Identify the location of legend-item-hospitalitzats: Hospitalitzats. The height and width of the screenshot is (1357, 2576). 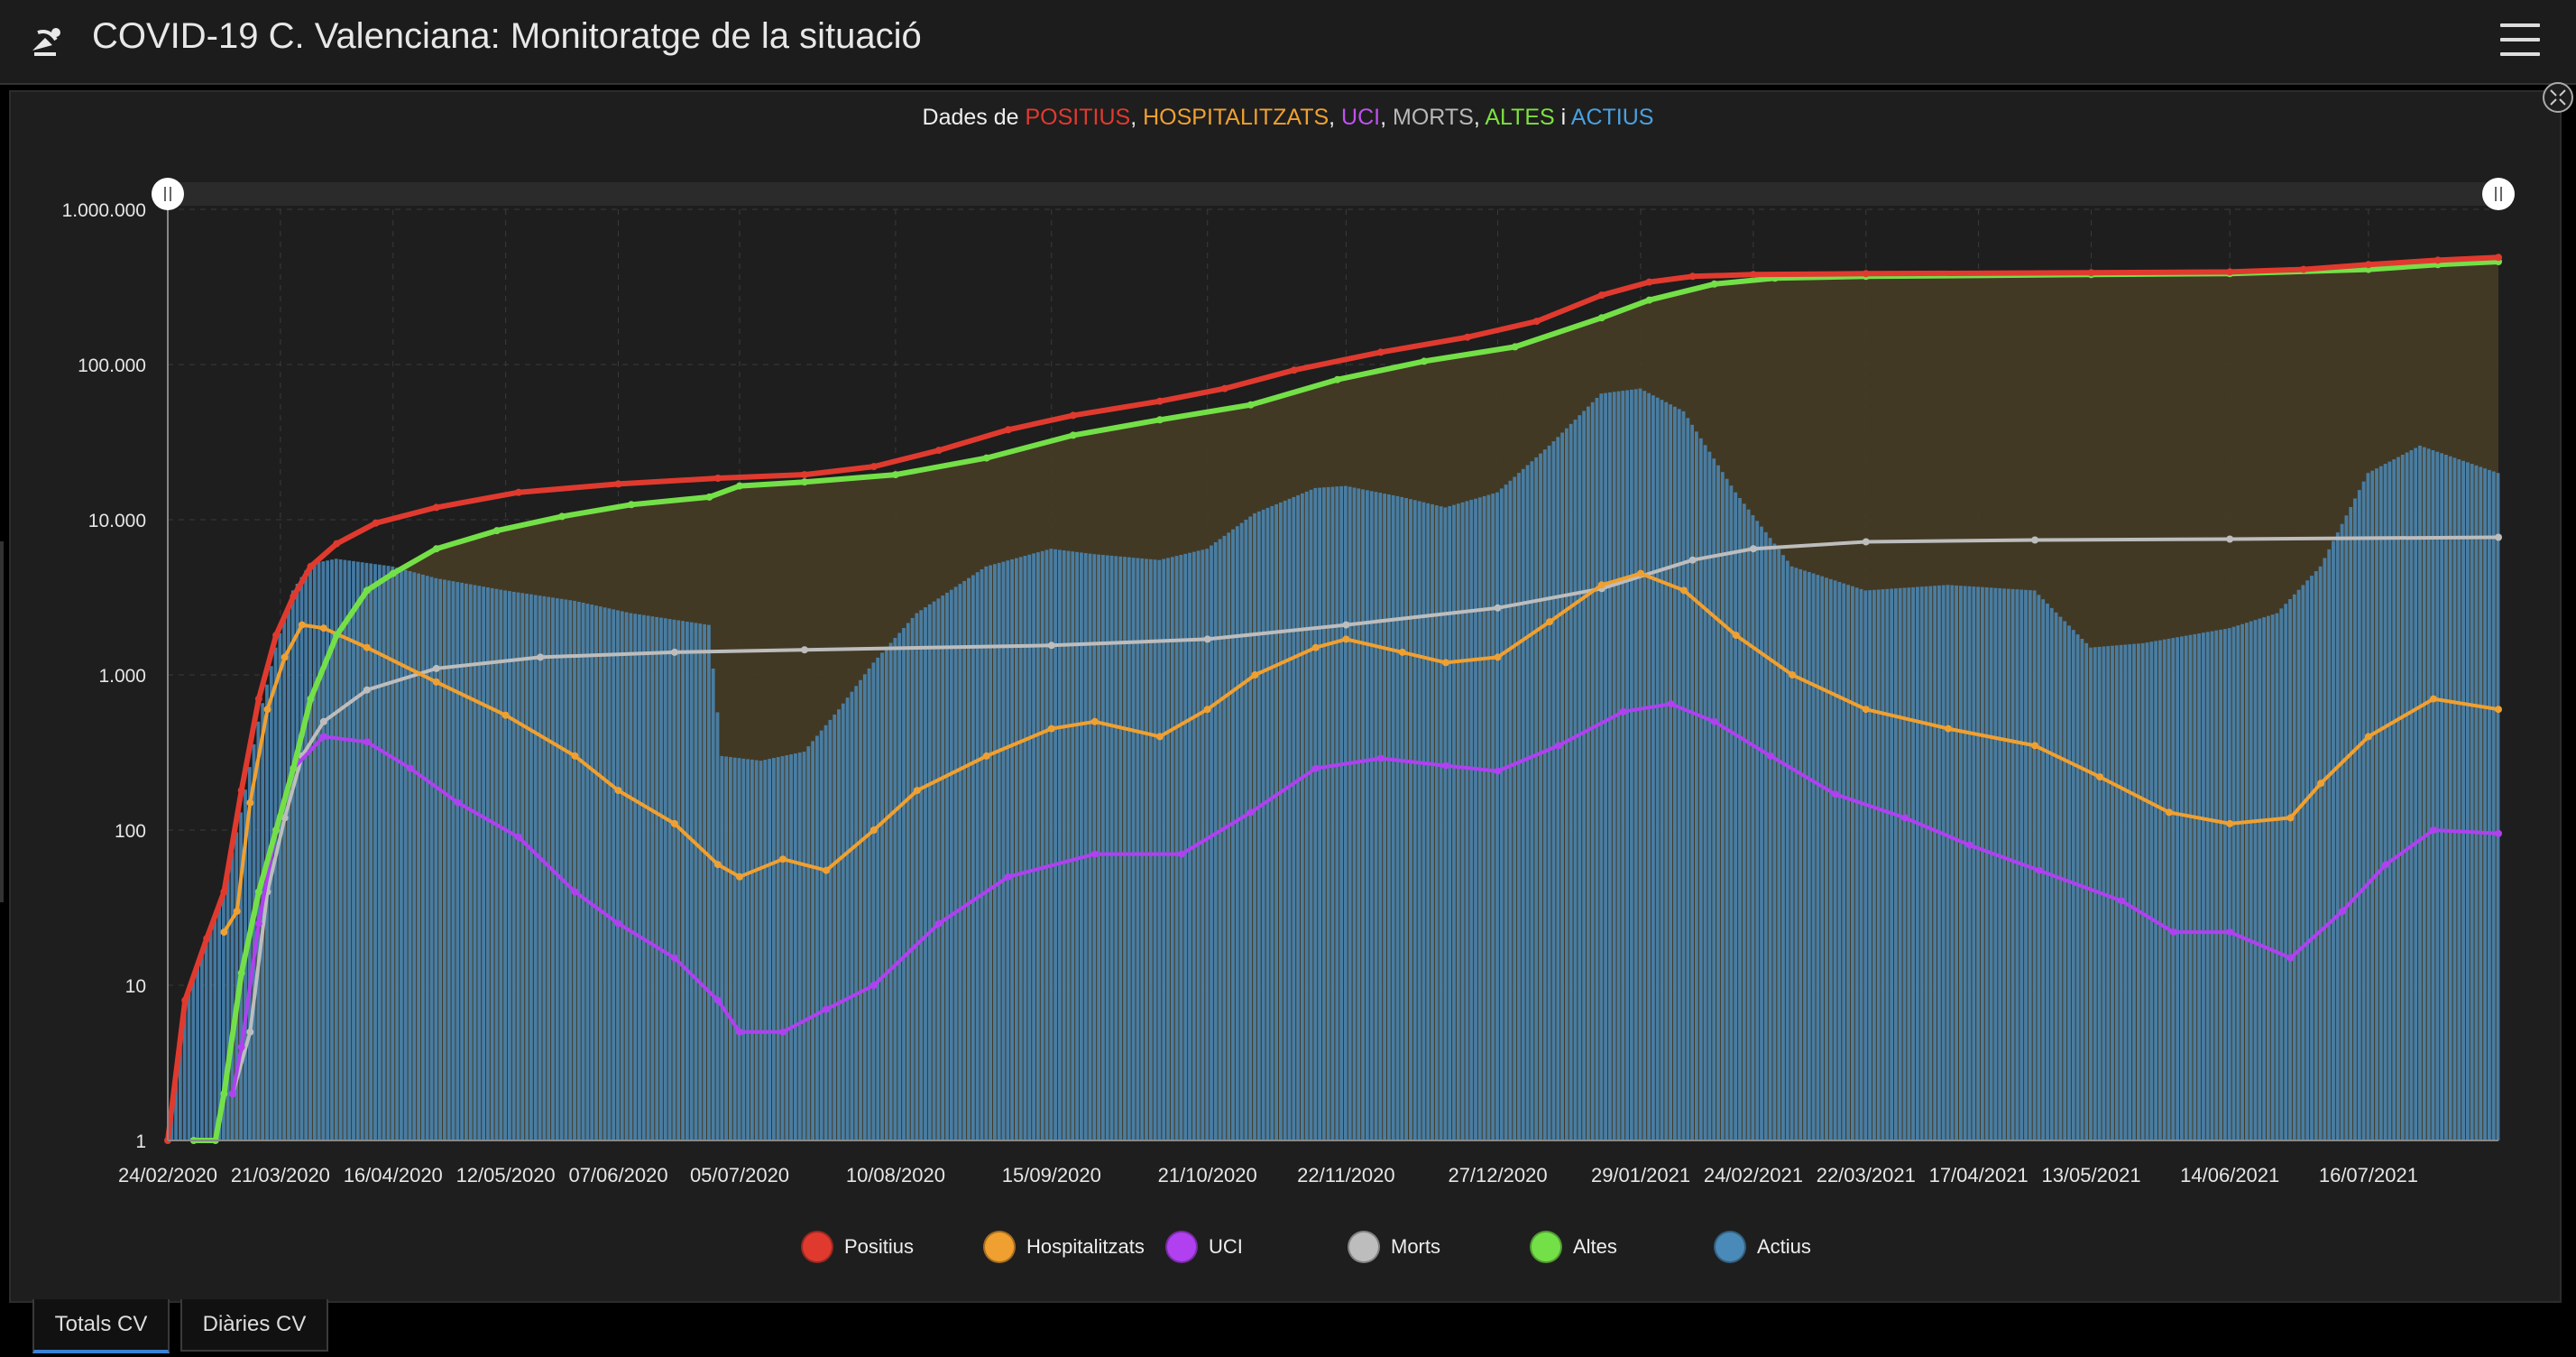
(1064, 1247).